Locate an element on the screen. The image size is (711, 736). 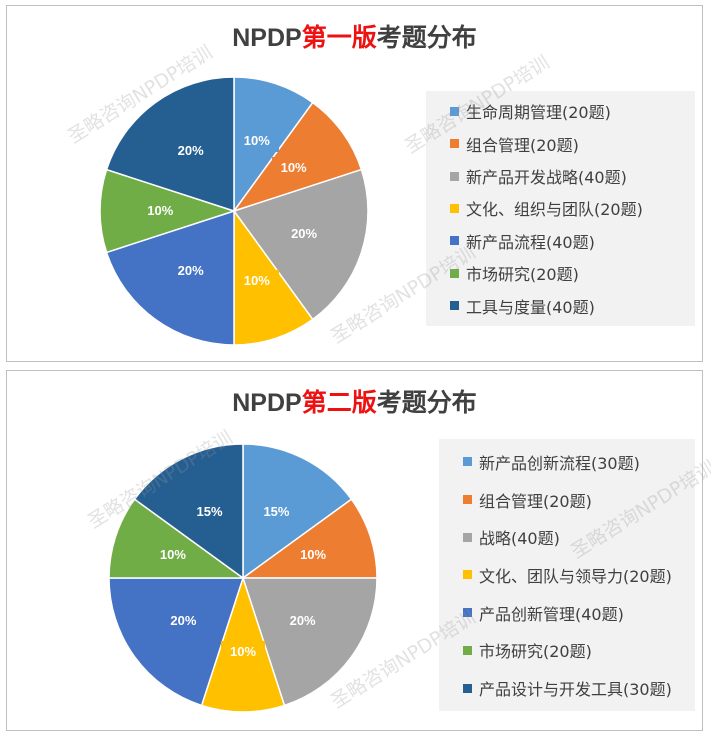
chart-title-accent: 第一版 is located at coordinates (339, 37).